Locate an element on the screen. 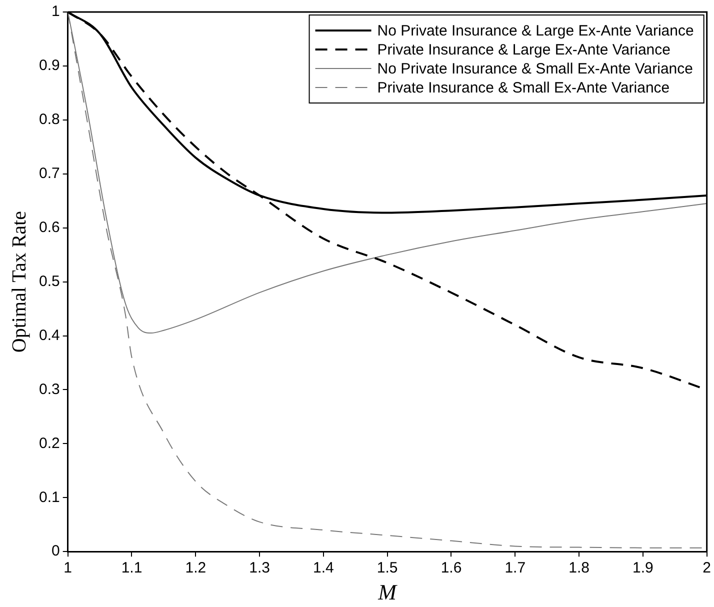  legend-label: No Private Insurance & Large Ex-Ante Variance is located at coordinates (535, 31).